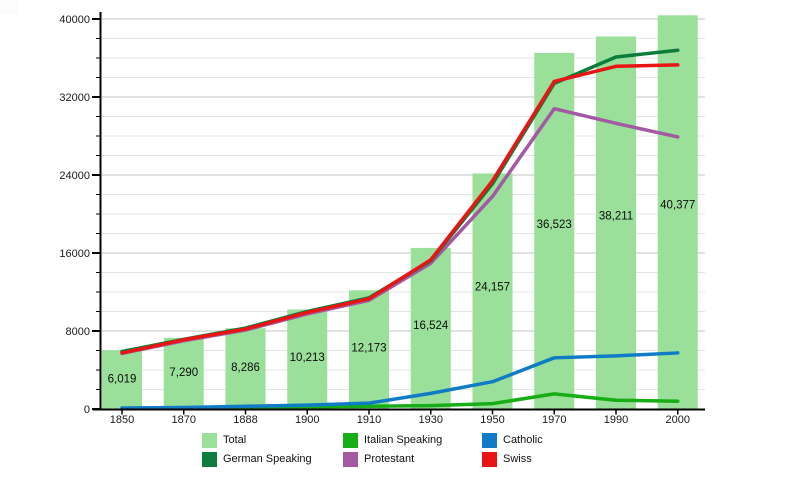 The width and height of the screenshot is (800, 500). I want to click on bar-value-label: 8,286, so click(245, 368).